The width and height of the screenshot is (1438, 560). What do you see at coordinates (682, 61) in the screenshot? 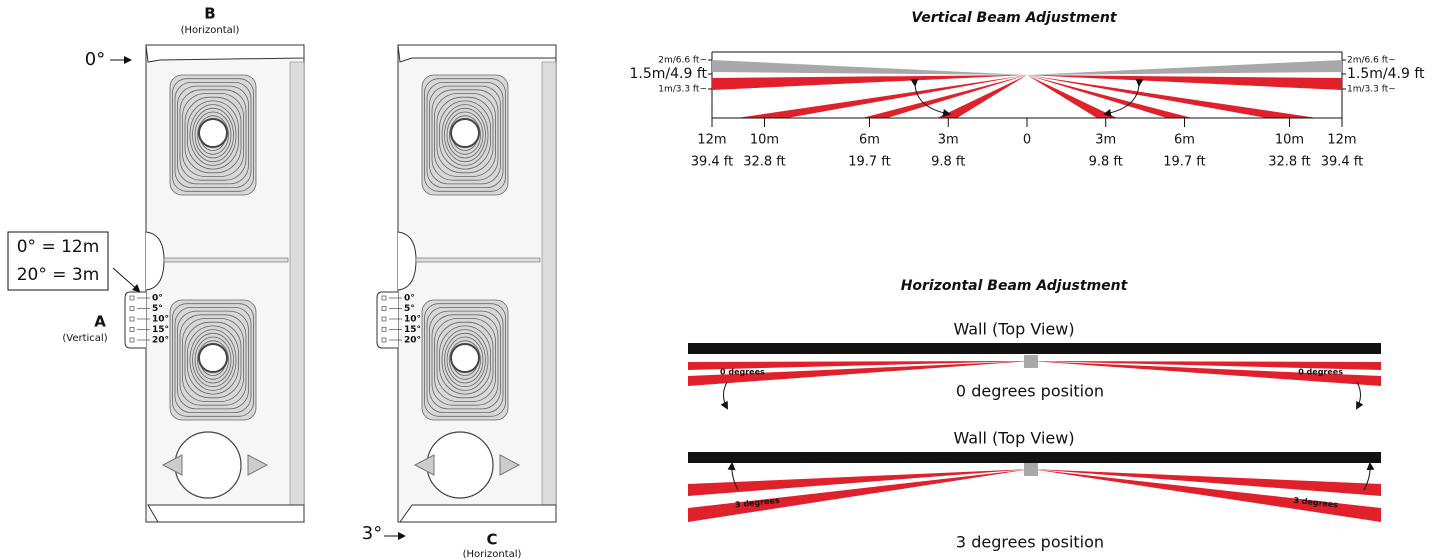
I see `height-label: 2m/6.6 ft~` at bounding box center [682, 61].